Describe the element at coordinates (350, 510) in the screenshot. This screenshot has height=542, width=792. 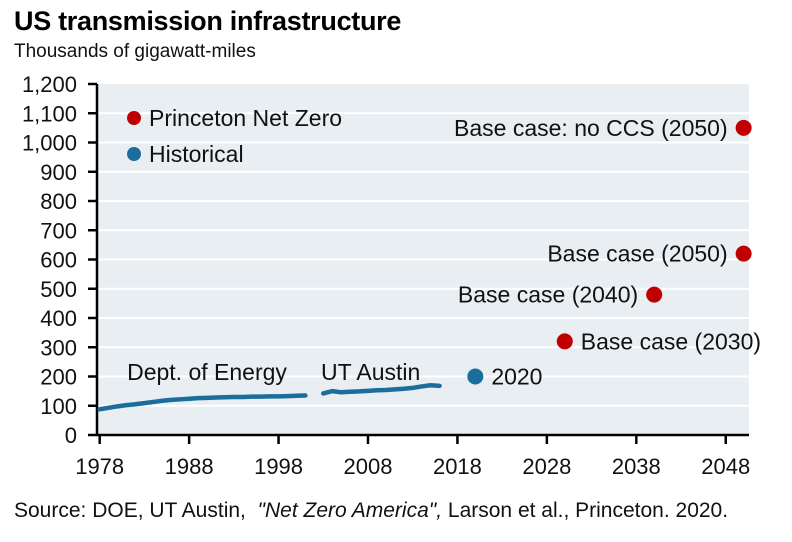
I see `source-italic: "Net Zero America",` at that location.